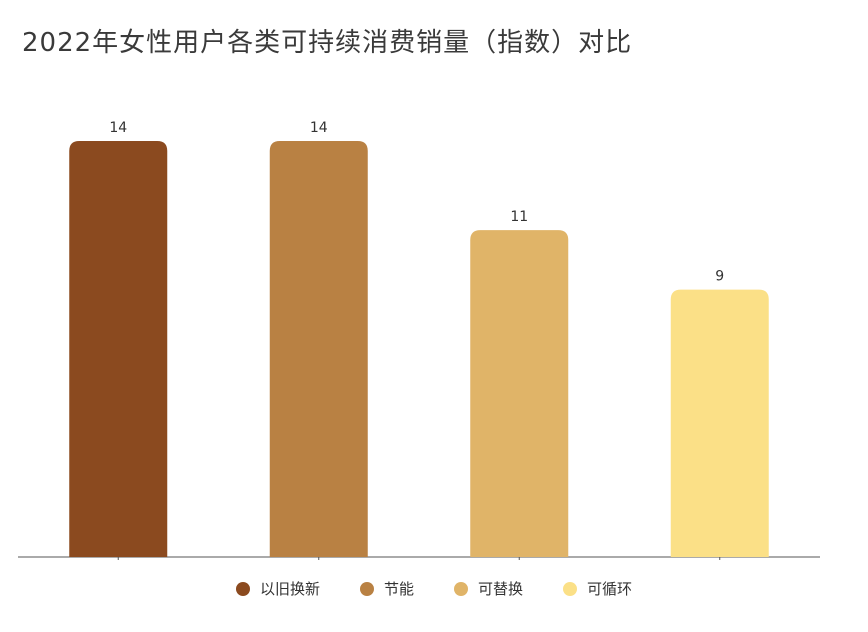 This screenshot has width=868, height=632. Describe the element at coordinates (610, 589) in the screenshot. I see `legend-label: 可循环` at that location.